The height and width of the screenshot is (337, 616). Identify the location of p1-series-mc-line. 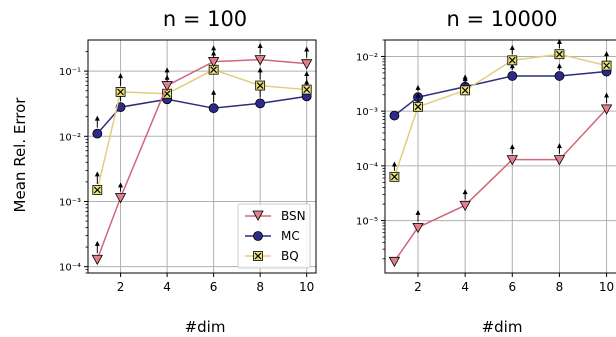
(500, 93).